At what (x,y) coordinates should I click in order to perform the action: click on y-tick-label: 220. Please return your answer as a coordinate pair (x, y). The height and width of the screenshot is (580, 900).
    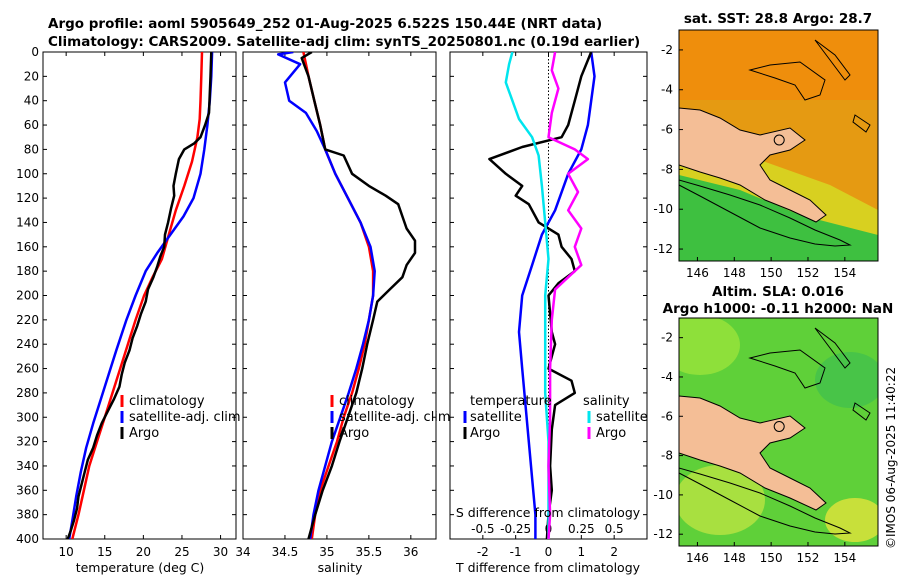
    Looking at the image, I should click on (27, 320).